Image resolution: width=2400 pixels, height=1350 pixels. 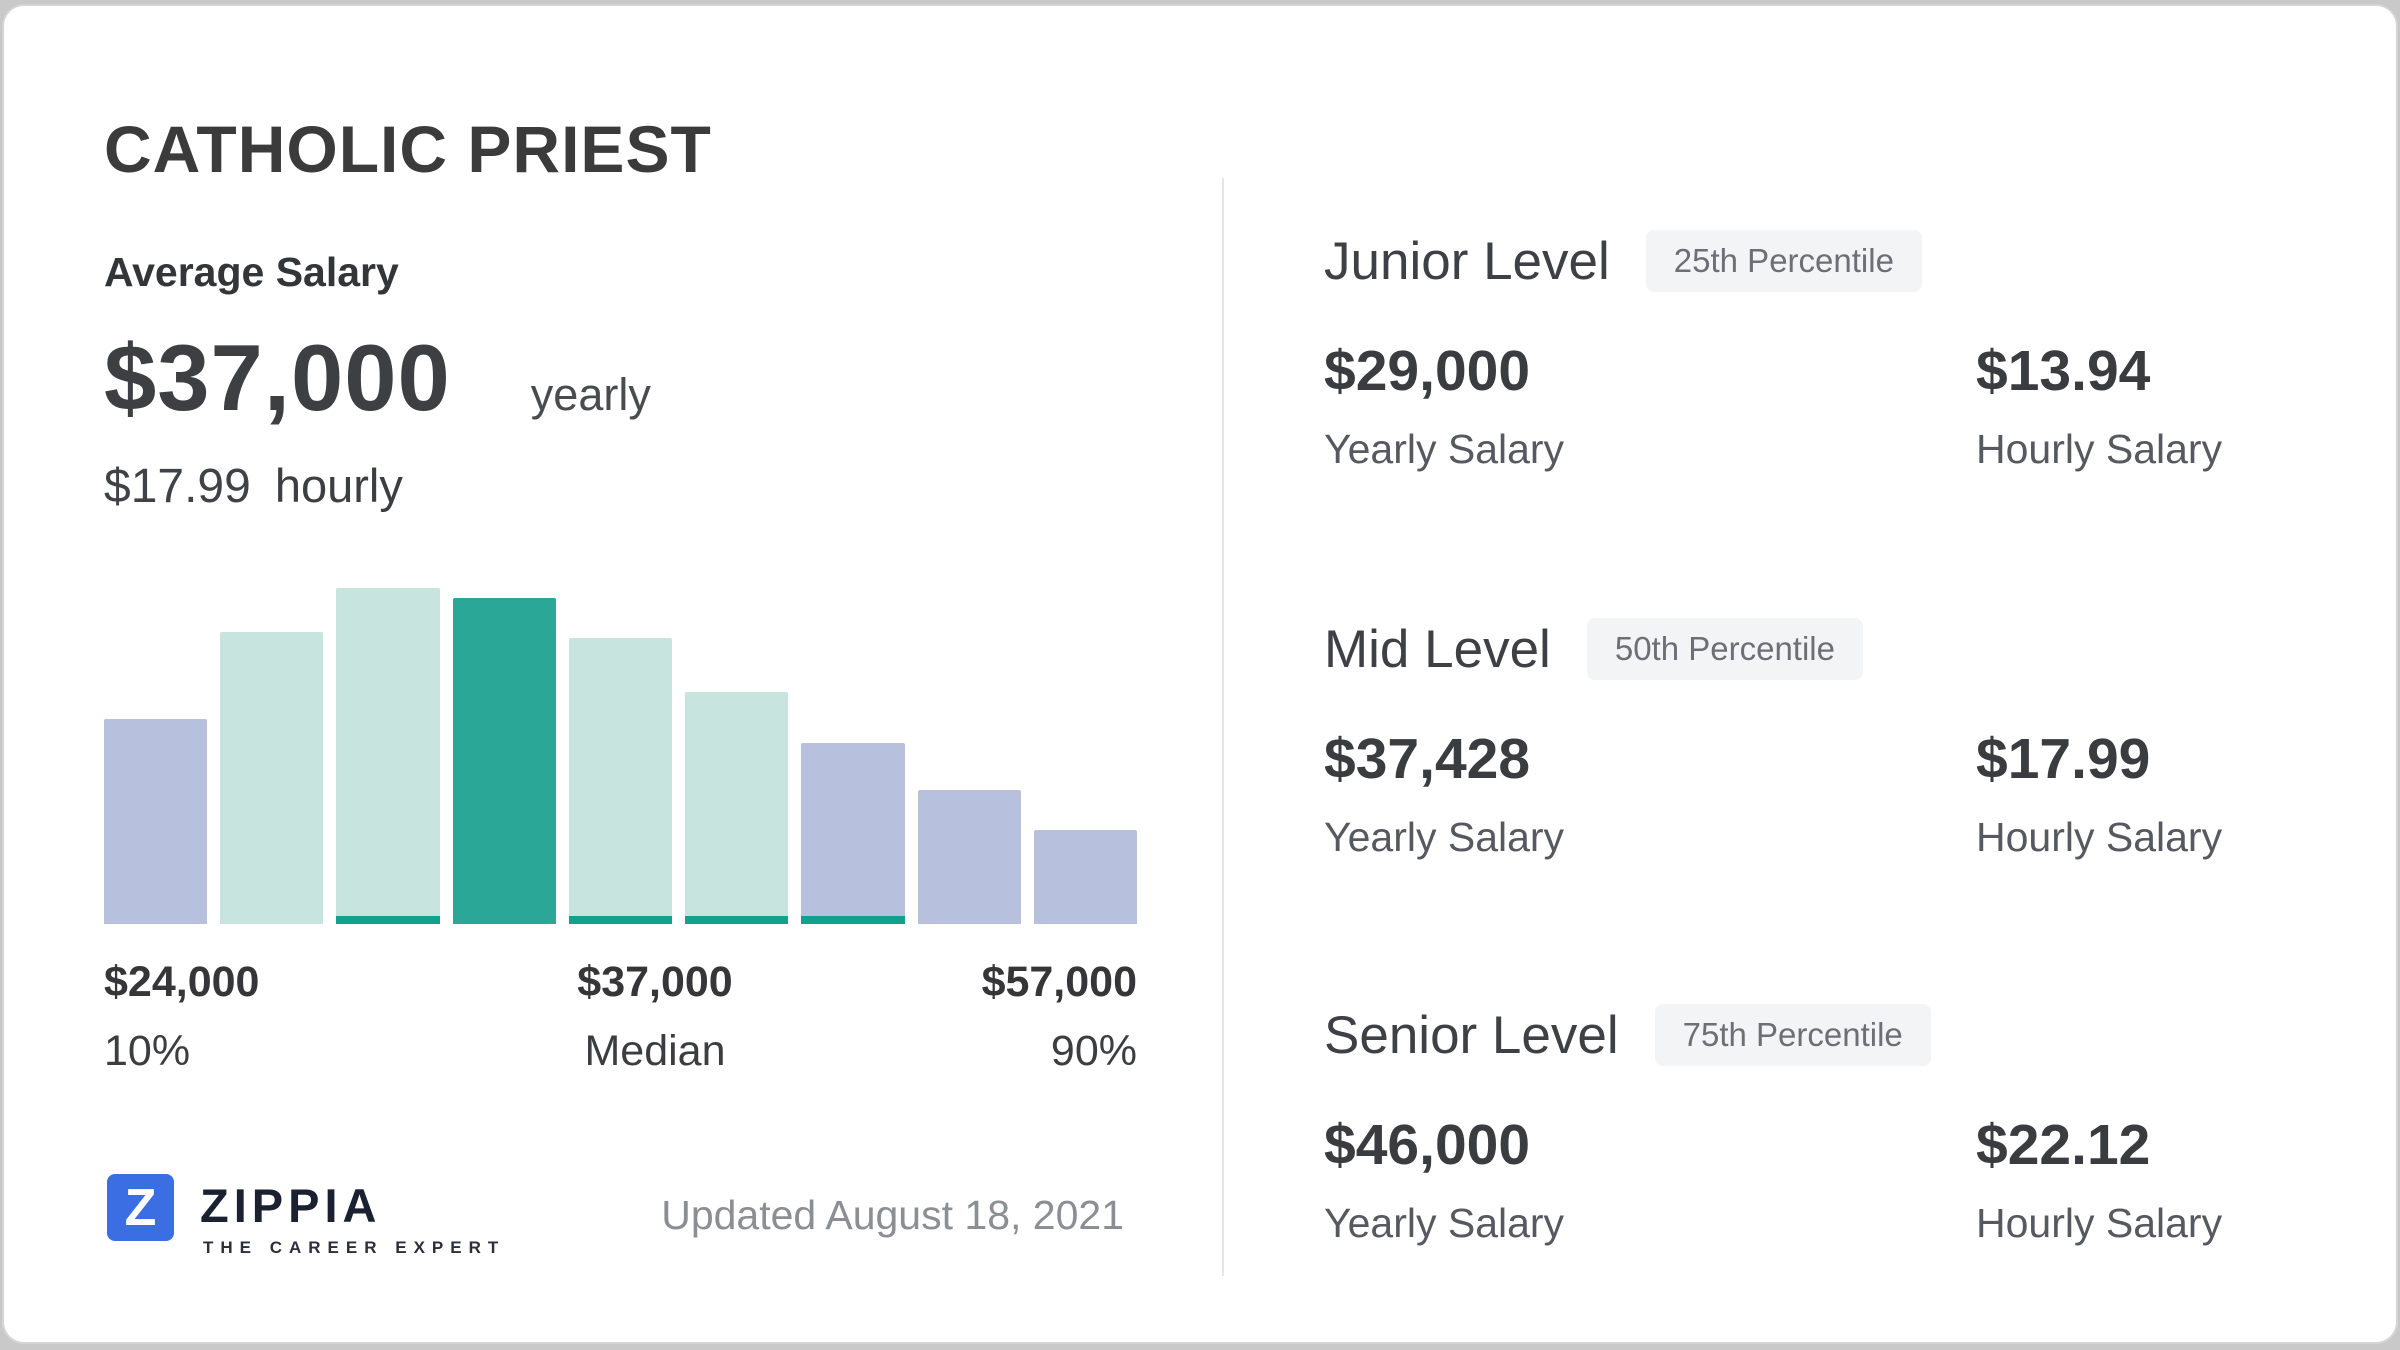 What do you see at coordinates (655, 1051) in the screenshot?
I see `axis-tag: Median` at bounding box center [655, 1051].